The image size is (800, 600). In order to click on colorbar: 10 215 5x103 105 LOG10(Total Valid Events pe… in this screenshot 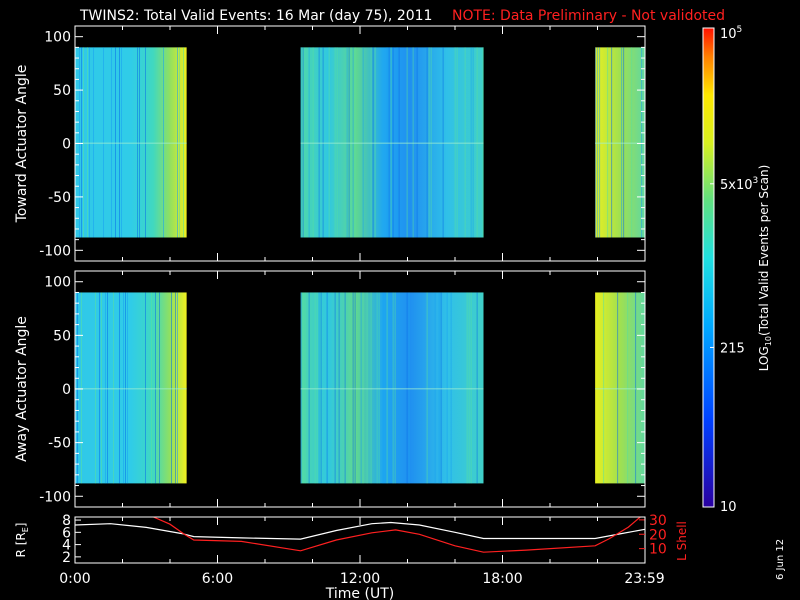, I will do `click(737, 270)`.